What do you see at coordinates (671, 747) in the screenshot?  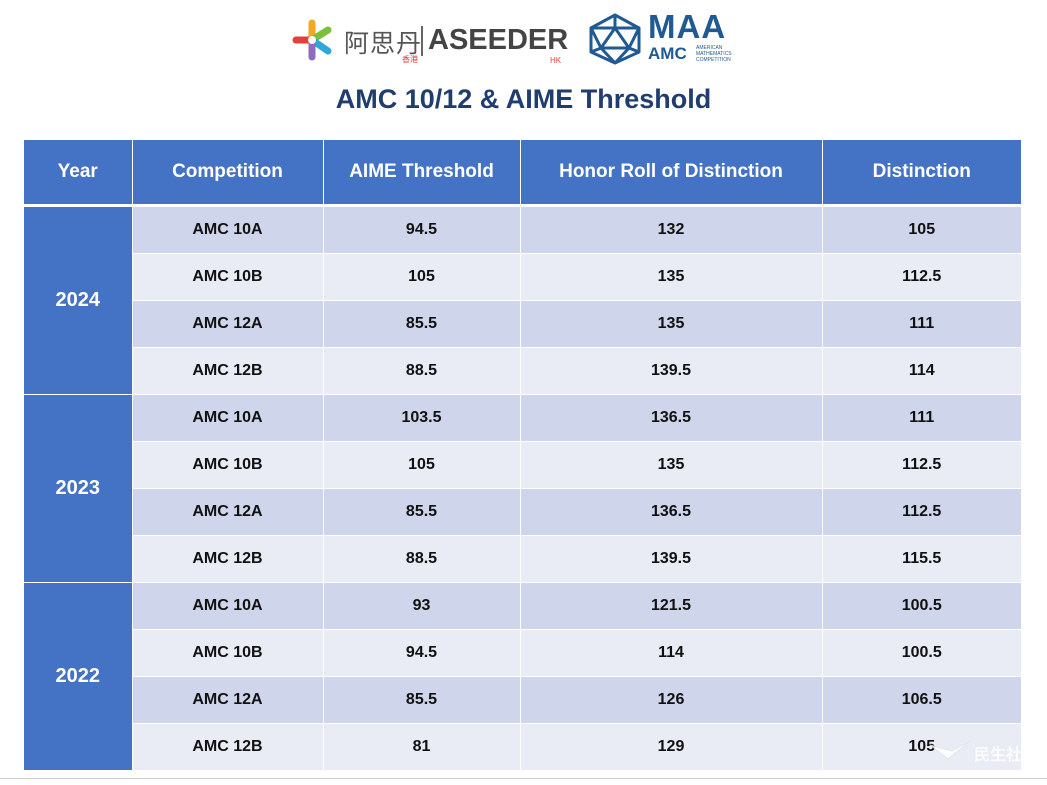 I see `honor-roll-of-distinction-cell: 129` at bounding box center [671, 747].